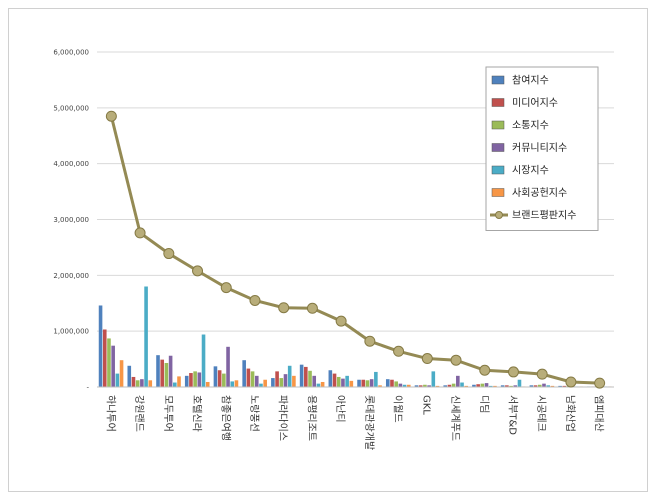  What do you see at coordinates (486, 385) in the screenshot?
I see `bar-커뮤니티지수-14` at bounding box center [486, 385].